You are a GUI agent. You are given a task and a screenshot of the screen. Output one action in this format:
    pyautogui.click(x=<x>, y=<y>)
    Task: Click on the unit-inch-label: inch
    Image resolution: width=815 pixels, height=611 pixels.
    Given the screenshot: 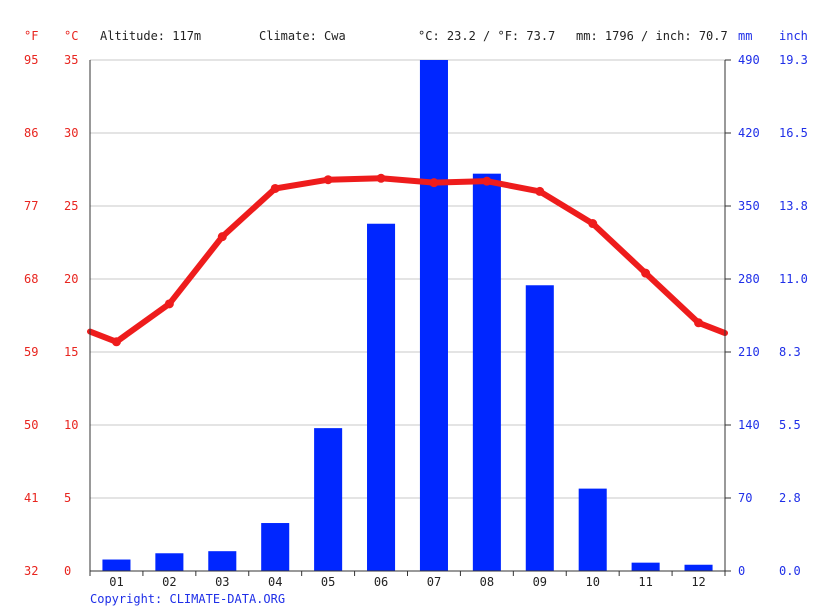 What is the action you would take?
    pyautogui.click(x=793, y=36)
    